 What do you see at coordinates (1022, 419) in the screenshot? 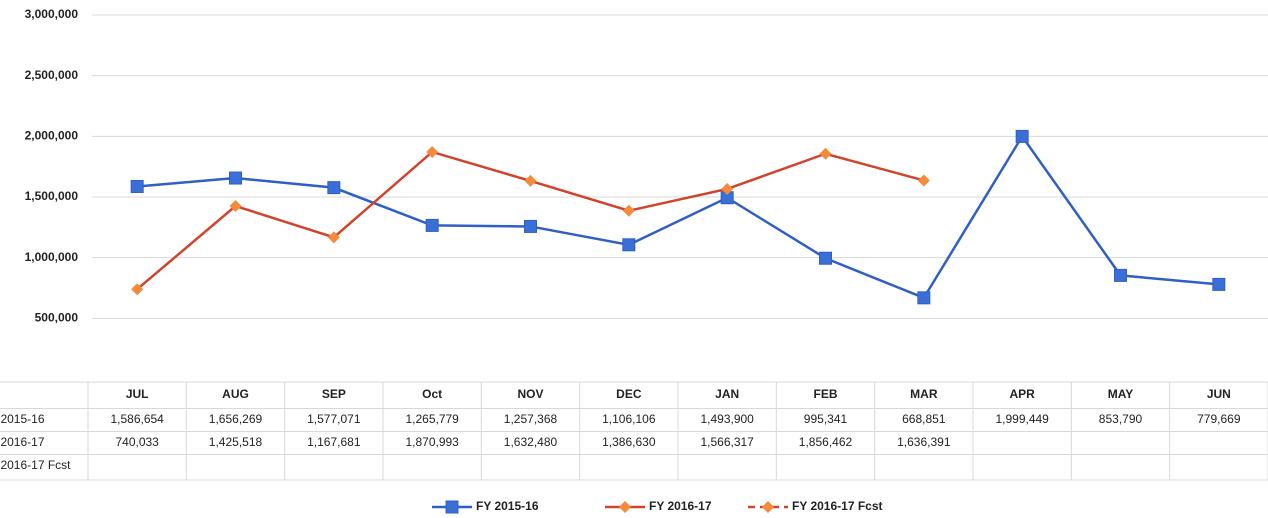
I see `table-cell: 1,999,449` at bounding box center [1022, 419].